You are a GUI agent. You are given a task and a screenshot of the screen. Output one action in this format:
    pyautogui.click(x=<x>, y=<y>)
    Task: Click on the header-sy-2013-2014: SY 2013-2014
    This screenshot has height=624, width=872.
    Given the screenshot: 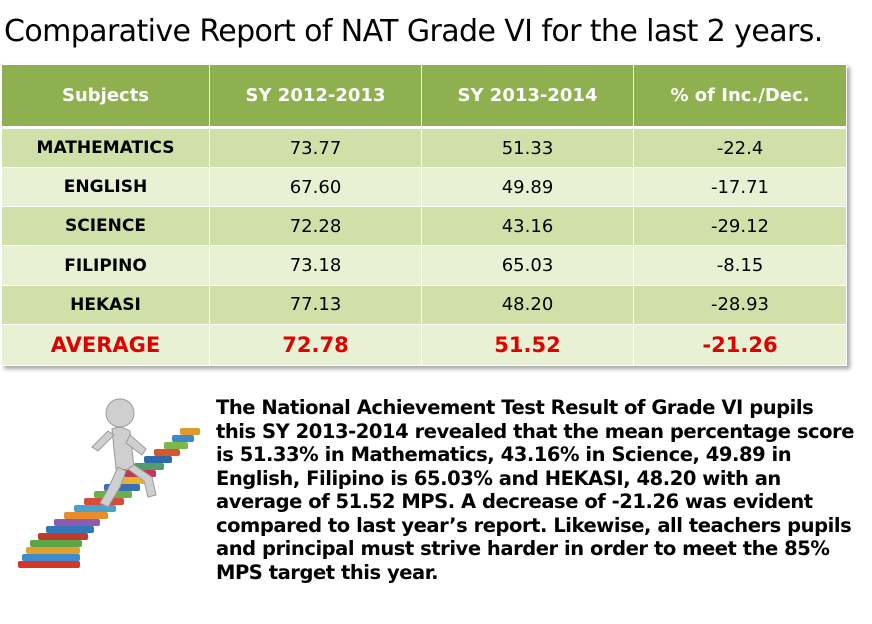 What is the action you would take?
    pyautogui.click(x=527, y=96)
    